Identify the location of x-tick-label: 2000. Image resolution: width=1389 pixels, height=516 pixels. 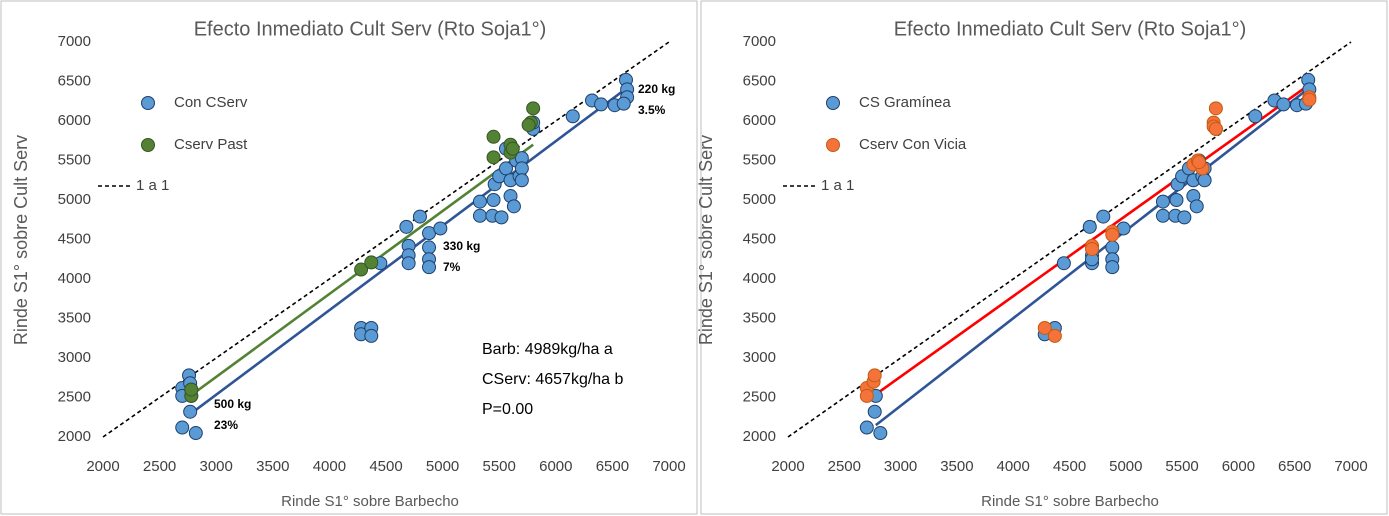
(102, 466).